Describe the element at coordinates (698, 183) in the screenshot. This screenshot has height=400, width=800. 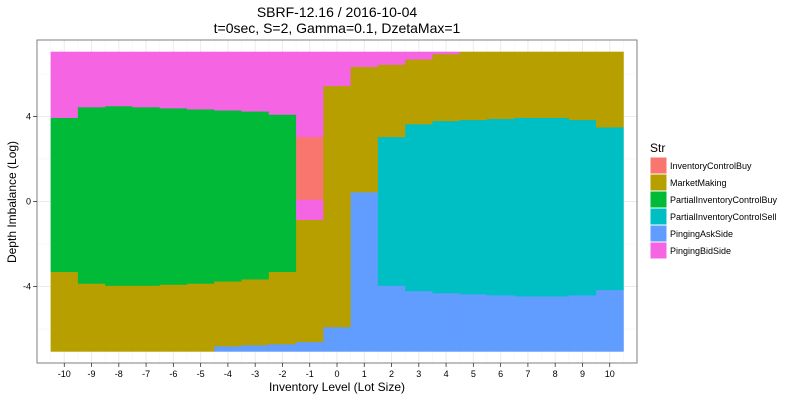
I see `legend-label: MarketMaking` at that location.